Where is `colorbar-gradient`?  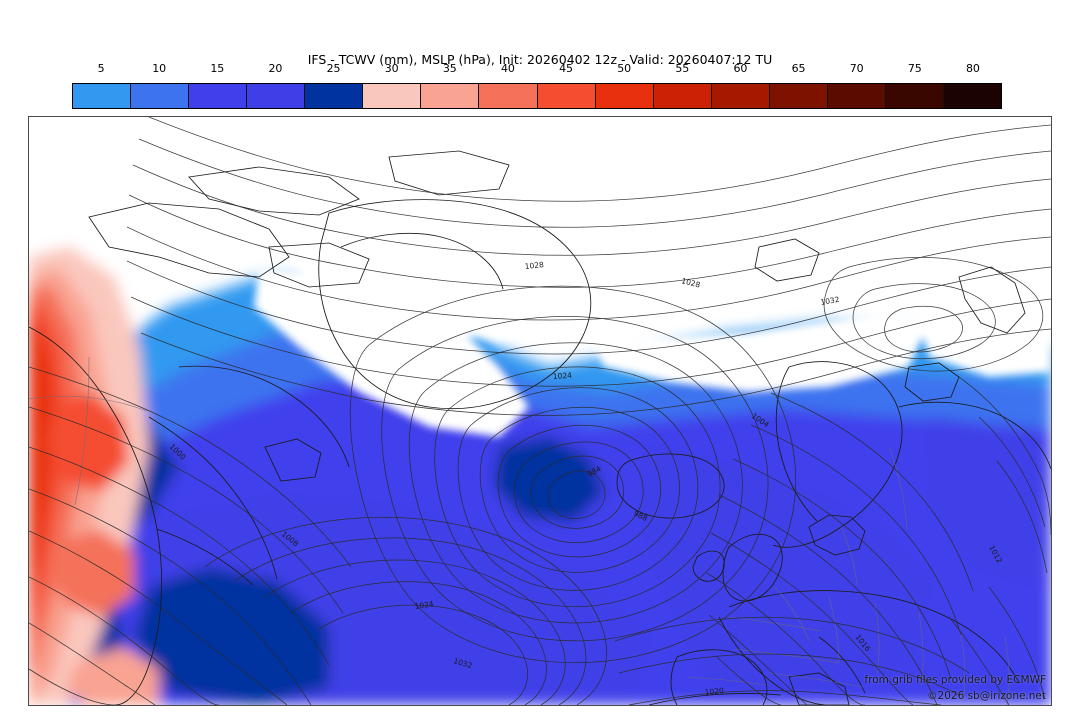
colorbar-gradient is located at coordinates (537, 96).